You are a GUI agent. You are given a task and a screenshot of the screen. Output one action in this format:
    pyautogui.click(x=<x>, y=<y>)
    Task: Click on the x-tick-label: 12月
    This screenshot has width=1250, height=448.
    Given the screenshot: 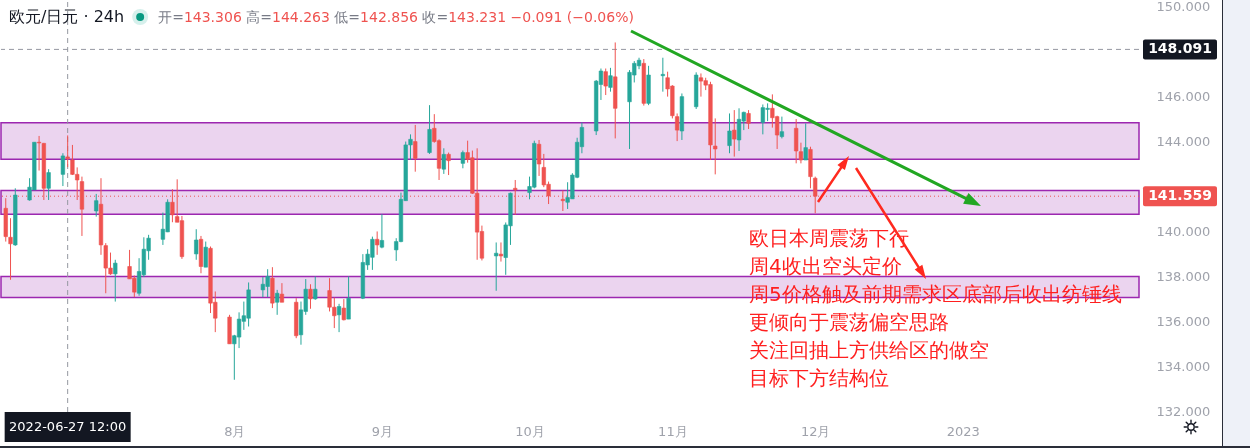 What is the action you would take?
    pyautogui.click(x=815, y=431)
    